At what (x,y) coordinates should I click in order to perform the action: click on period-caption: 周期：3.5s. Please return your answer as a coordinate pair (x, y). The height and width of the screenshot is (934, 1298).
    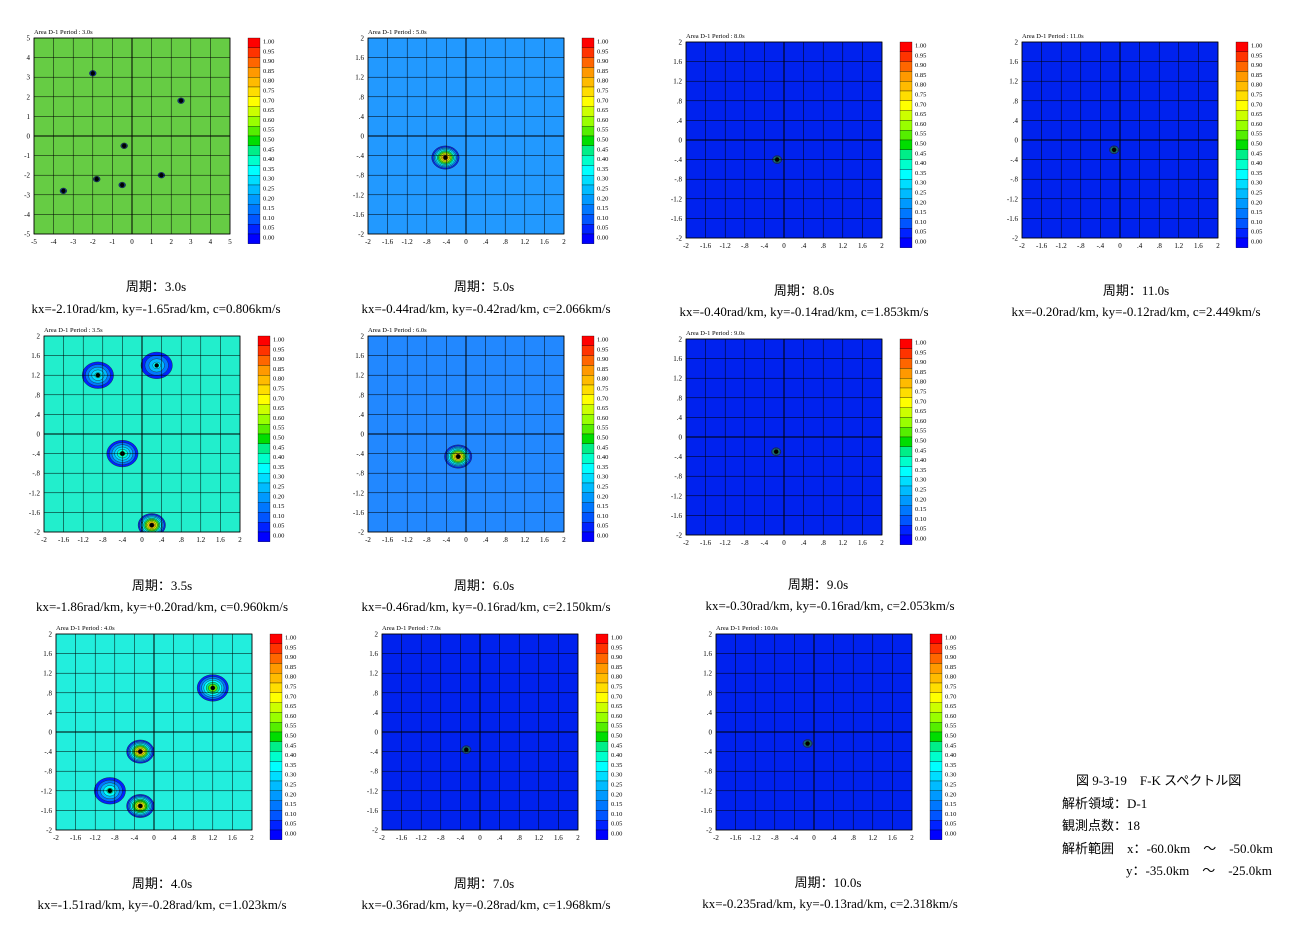
    Looking at the image, I should click on (162, 585).